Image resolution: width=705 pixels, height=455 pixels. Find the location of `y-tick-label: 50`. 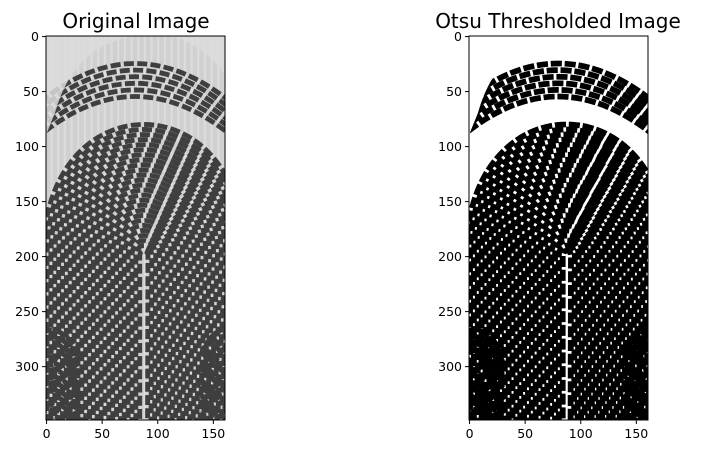

y-tick-label: 50 is located at coordinates (454, 91).